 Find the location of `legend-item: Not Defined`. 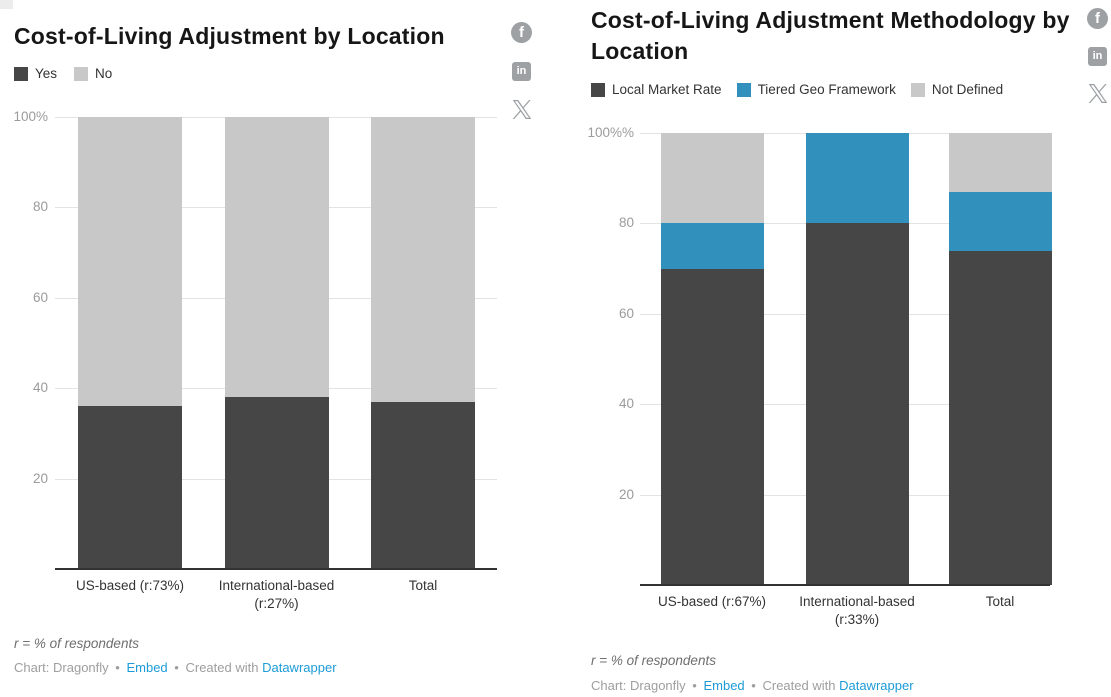

legend-item: Not Defined is located at coordinates (957, 89).